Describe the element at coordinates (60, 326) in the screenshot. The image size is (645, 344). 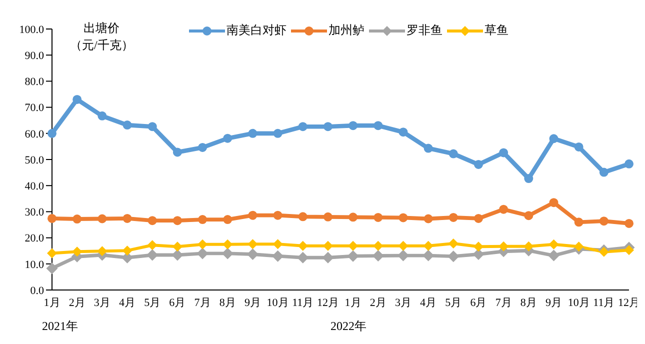
I see `text: 2021年` at that location.